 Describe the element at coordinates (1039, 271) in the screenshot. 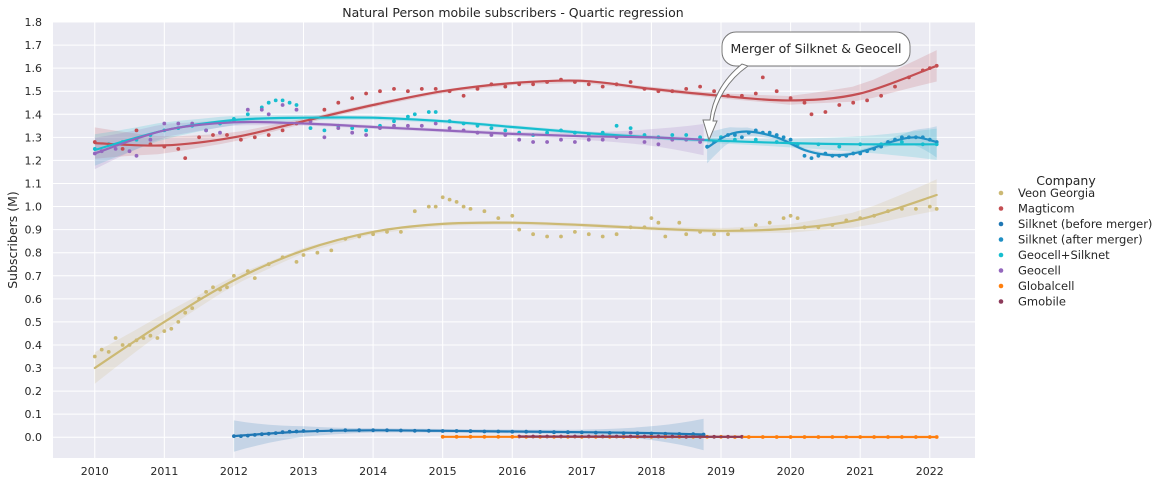

I see `legend-label: Geocell` at that location.